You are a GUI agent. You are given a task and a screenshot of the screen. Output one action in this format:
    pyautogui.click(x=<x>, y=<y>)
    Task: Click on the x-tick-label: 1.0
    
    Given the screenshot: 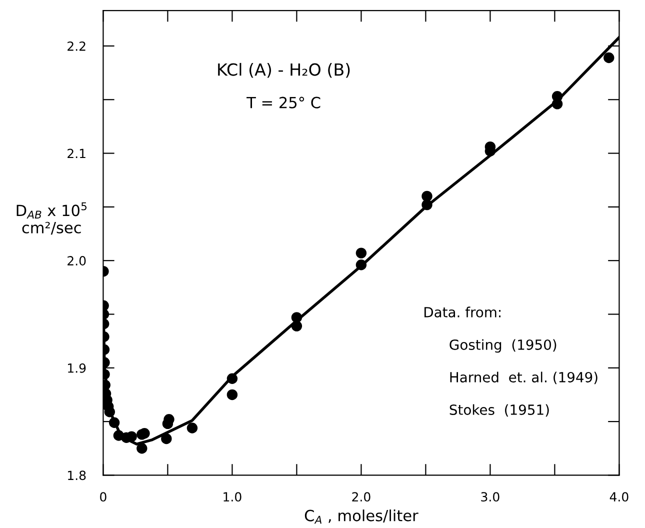 What is the action you would take?
    pyautogui.click(x=233, y=497)
    